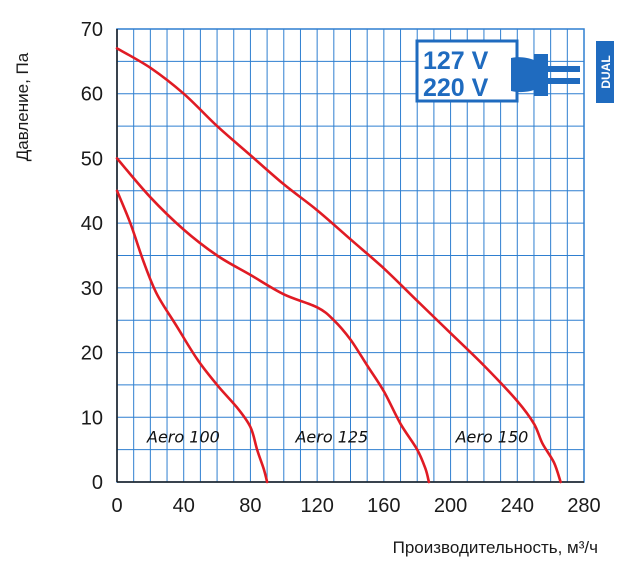  What do you see at coordinates (116, 506) in the screenshot?
I see `x-tick-label: 0` at bounding box center [116, 506].